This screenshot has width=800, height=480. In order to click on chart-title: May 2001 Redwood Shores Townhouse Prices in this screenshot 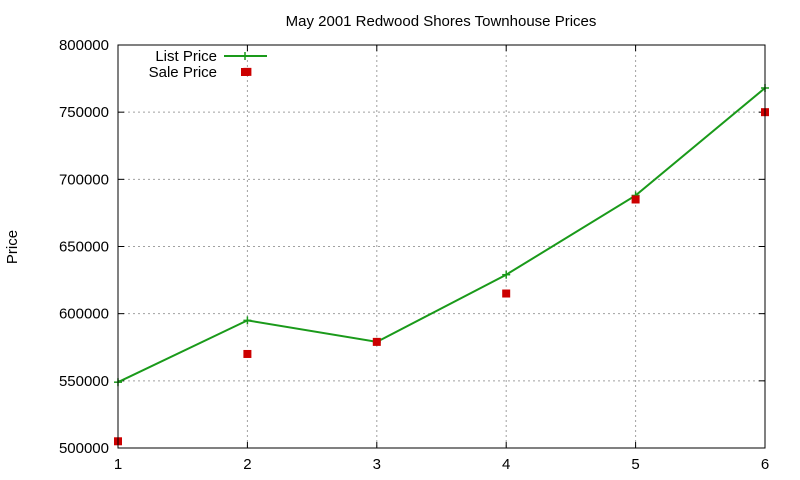, I will do `click(441, 21)`.